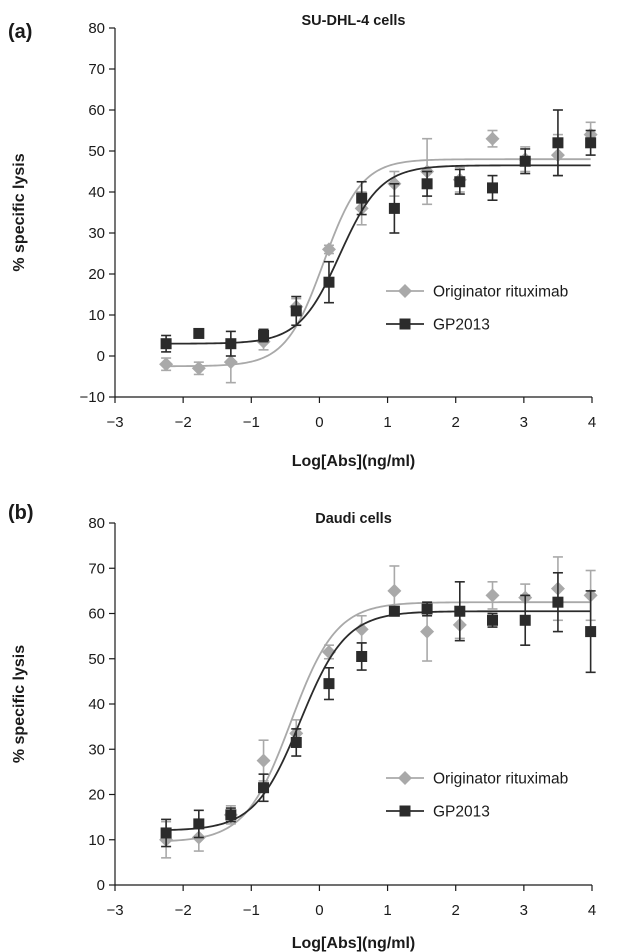 The image size is (618, 952). I want to click on chart-title: SU-DHL-4 cells, so click(354, 21).